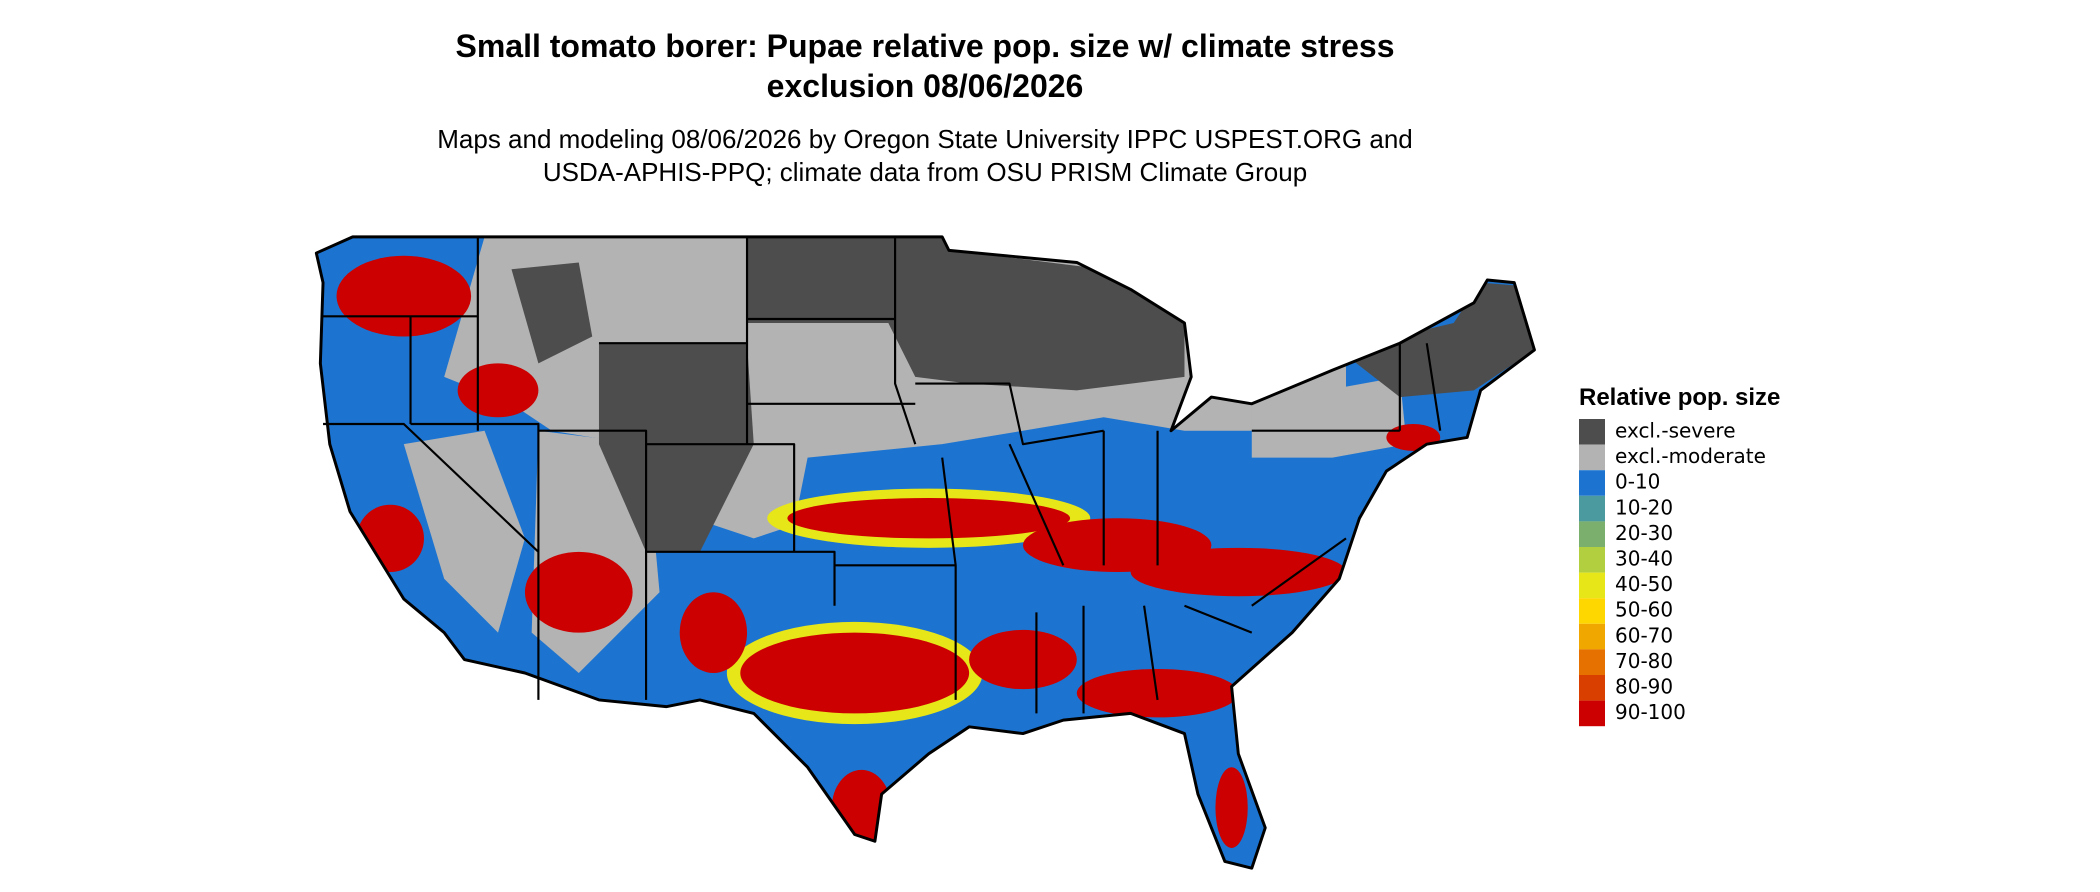 The height and width of the screenshot is (892, 2100). I want to click on legend-label: 40-50, so click(1644, 584).